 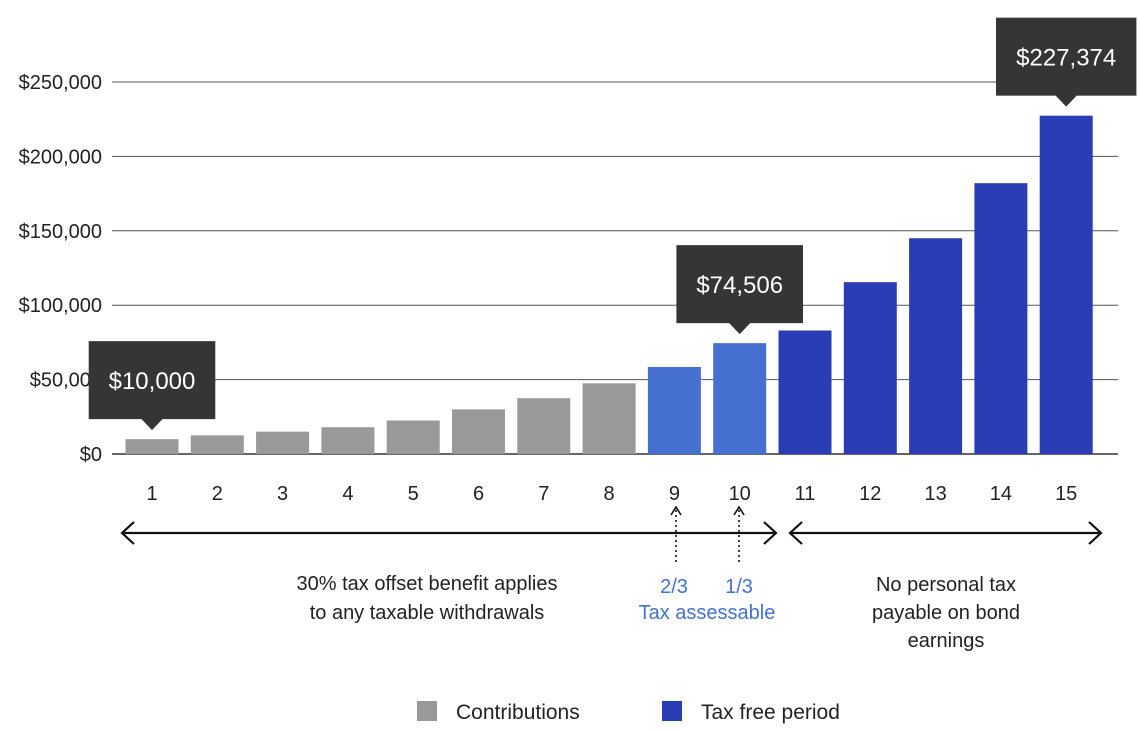 What do you see at coordinates (770, 712) in the screenshot?
I see `legend-label-tax-free-period: Tax free period` at bounding box center [770, 712].